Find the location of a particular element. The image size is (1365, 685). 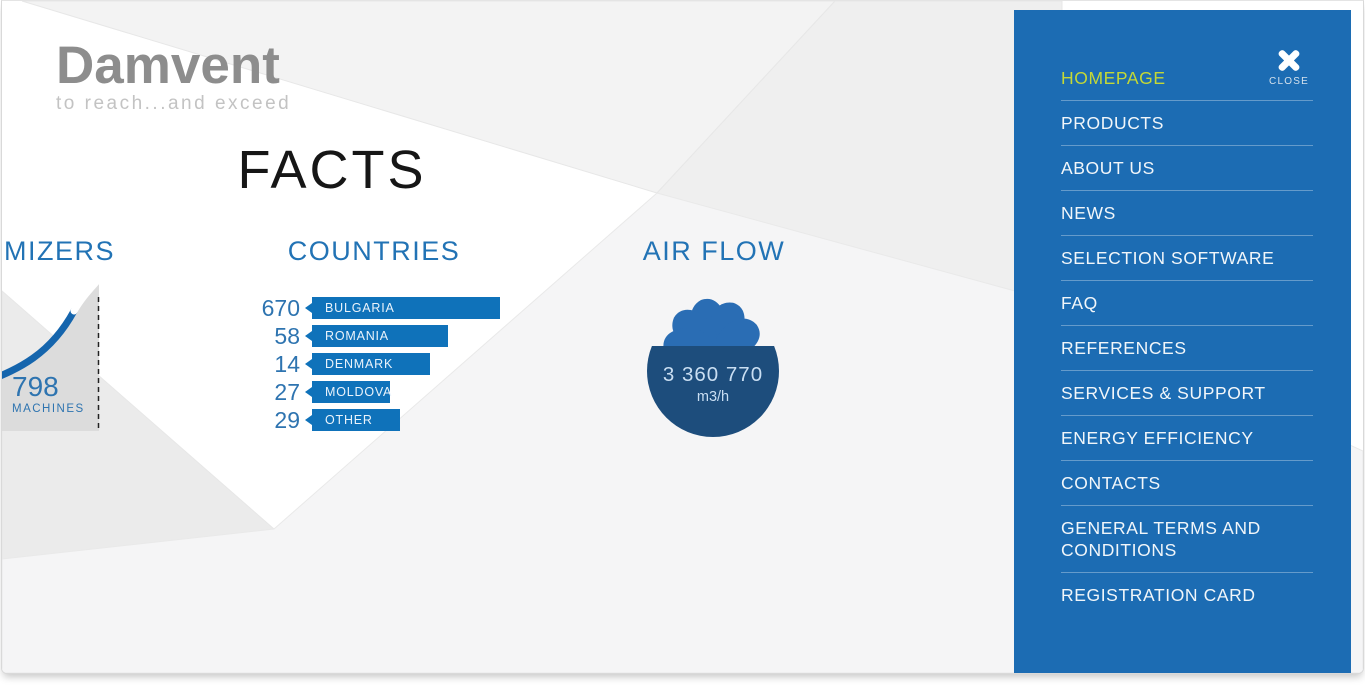

country-row: 14 DENMARK is located at coordinates (370, 364).